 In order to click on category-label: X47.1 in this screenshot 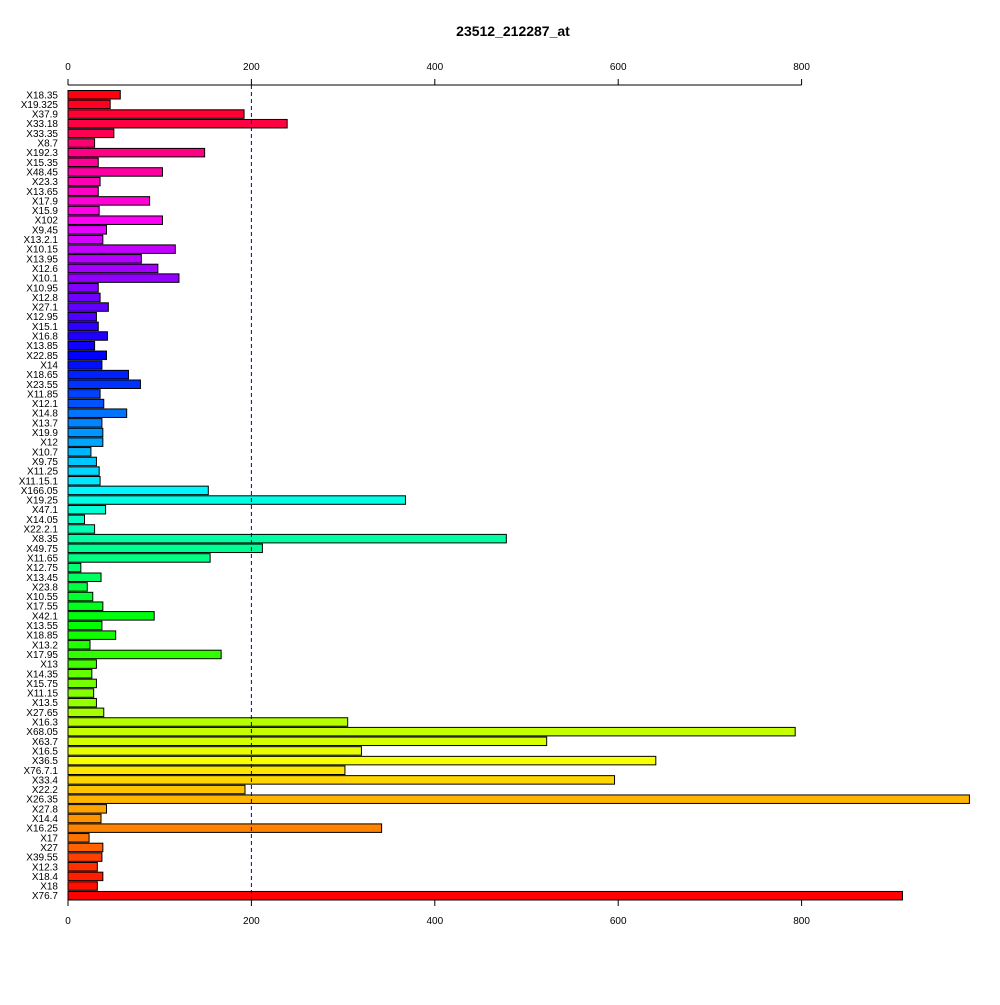, I will do `click(45, 510)`.